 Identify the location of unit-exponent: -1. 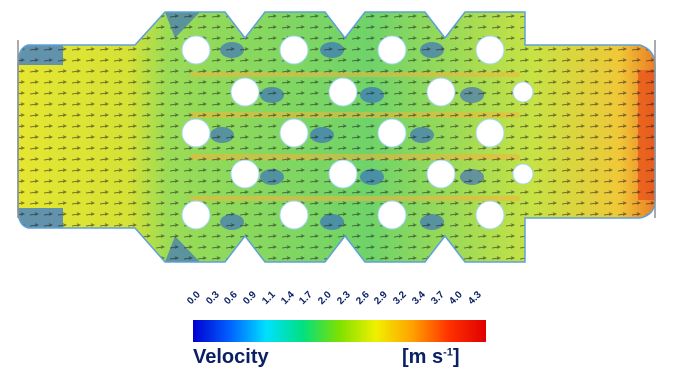
(448, 352).